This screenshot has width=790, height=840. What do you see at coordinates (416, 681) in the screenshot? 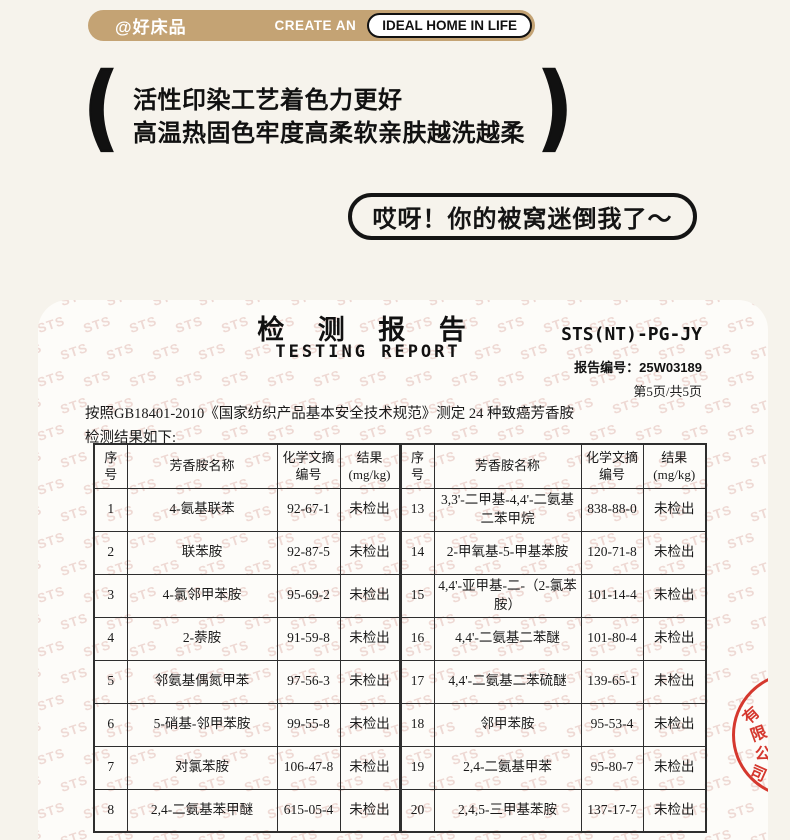
I see `cell-seq: 17` at bounding box center [416, 681].